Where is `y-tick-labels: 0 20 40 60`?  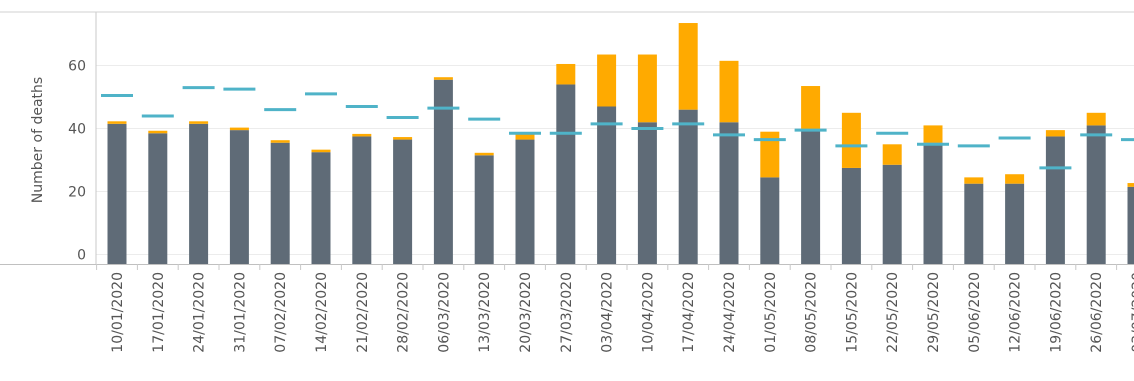 y-tick-labels: 0 20 40 60 is located at coordinates (77, 161).